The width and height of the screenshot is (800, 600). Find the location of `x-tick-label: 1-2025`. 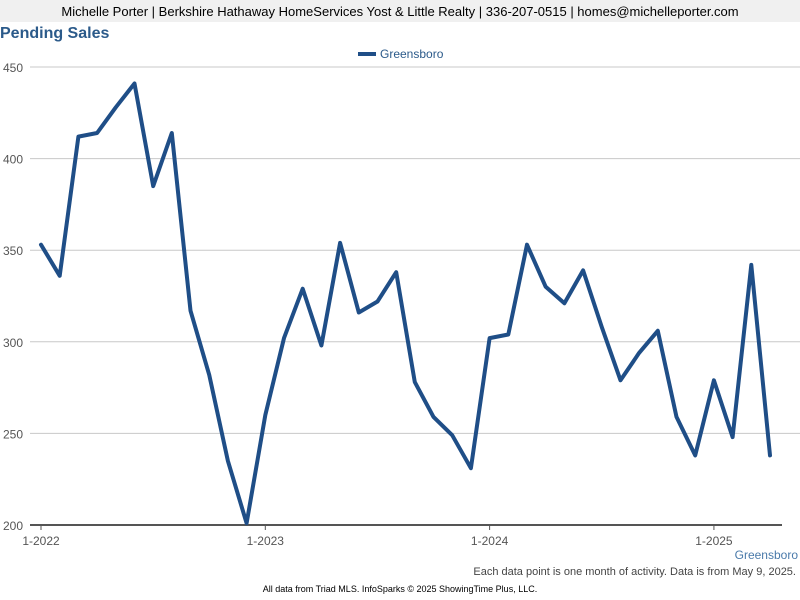

x-tick-label: 1-2025 is located at coordinates (714, 541).